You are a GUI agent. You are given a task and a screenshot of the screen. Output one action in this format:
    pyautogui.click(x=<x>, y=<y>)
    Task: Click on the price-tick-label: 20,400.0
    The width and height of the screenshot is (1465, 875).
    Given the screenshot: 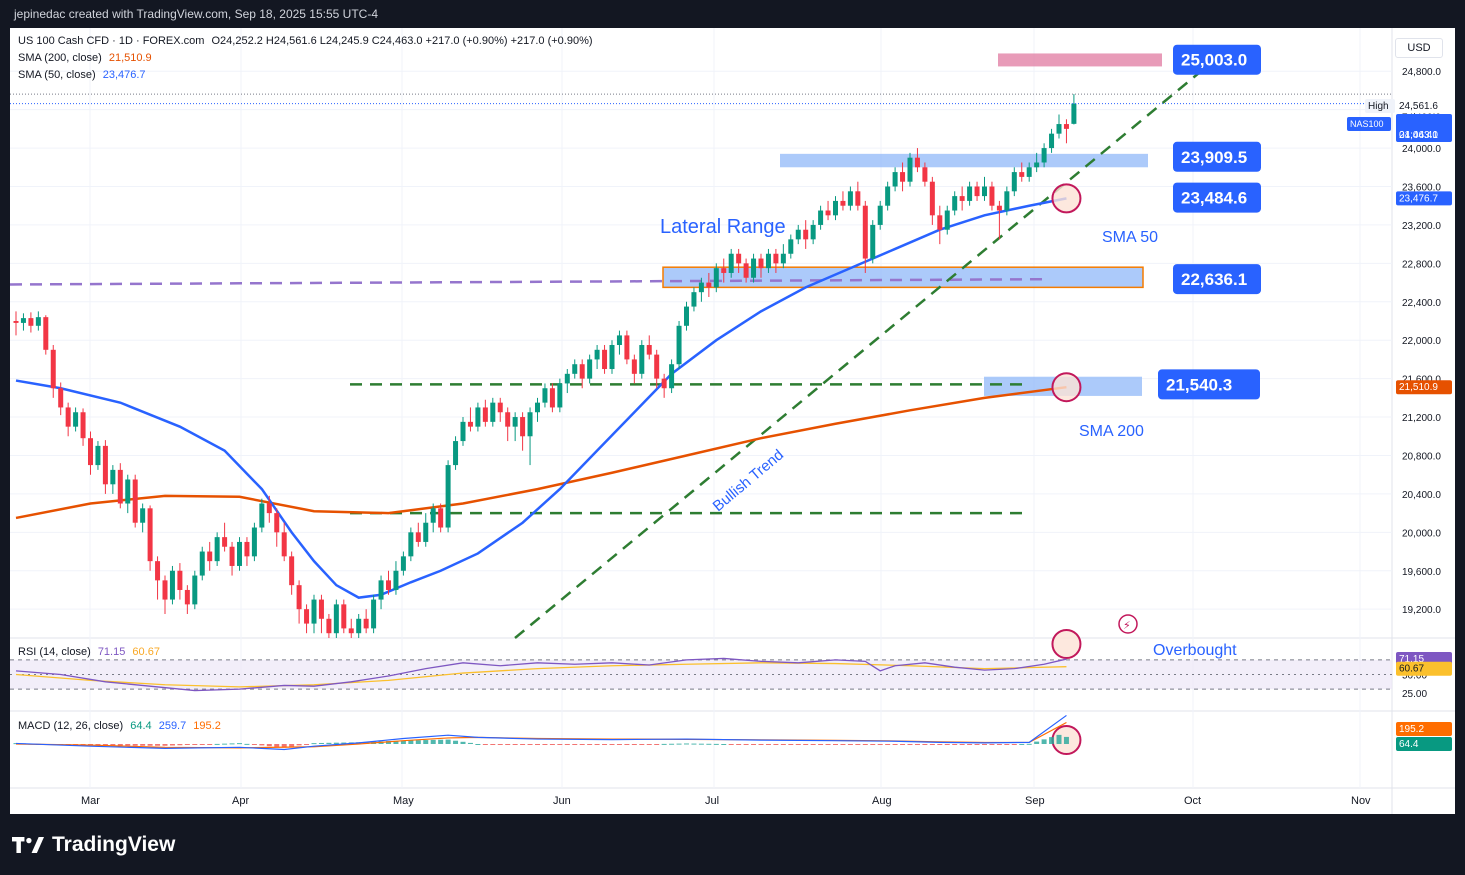 What is the action you would take?
    pyautogui.click(x=1421, y=495)
    